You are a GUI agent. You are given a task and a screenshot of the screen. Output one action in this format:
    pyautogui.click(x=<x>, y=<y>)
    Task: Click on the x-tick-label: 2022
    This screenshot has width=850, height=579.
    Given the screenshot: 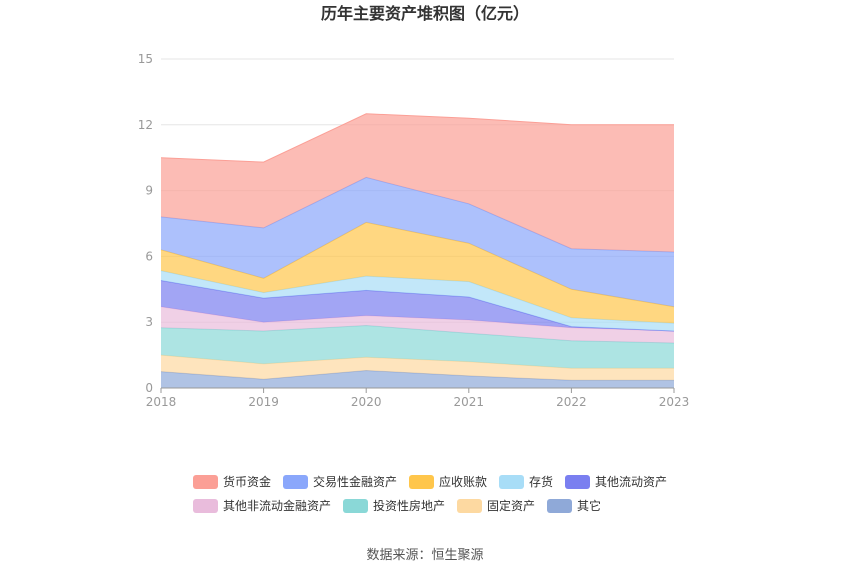 What is the action you would take?
    pyautogui.click(x=571, y=402)
    